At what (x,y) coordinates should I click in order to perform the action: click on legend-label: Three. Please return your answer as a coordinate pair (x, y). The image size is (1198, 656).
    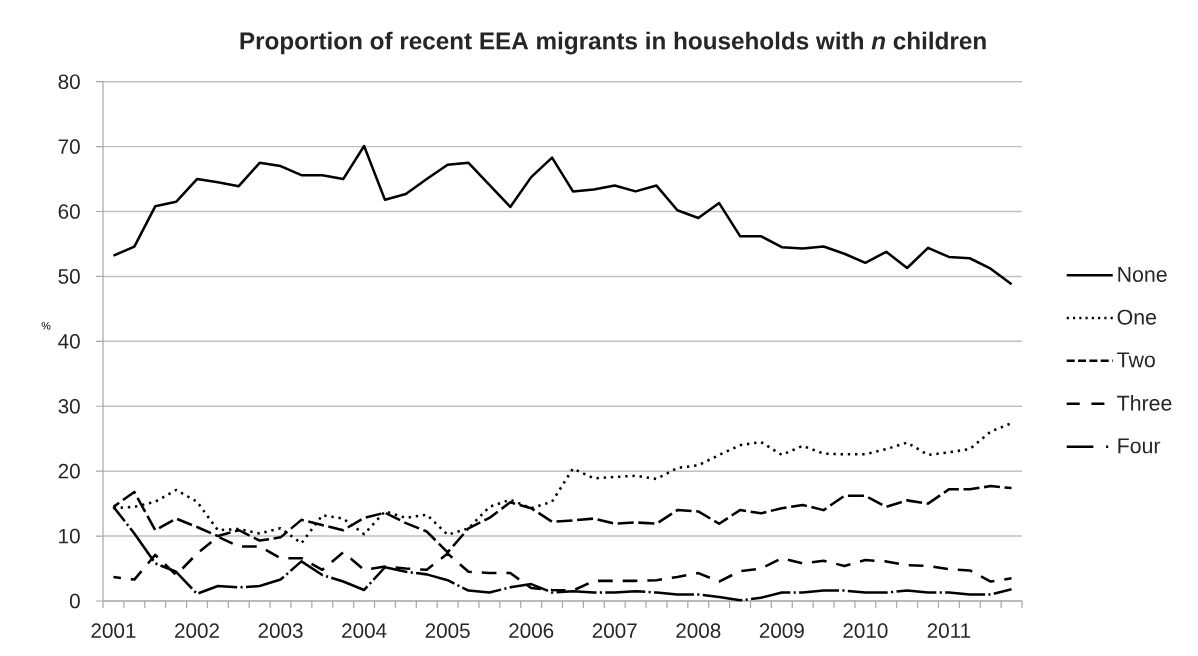
    Looking at the image, I should click on (1144, 403).